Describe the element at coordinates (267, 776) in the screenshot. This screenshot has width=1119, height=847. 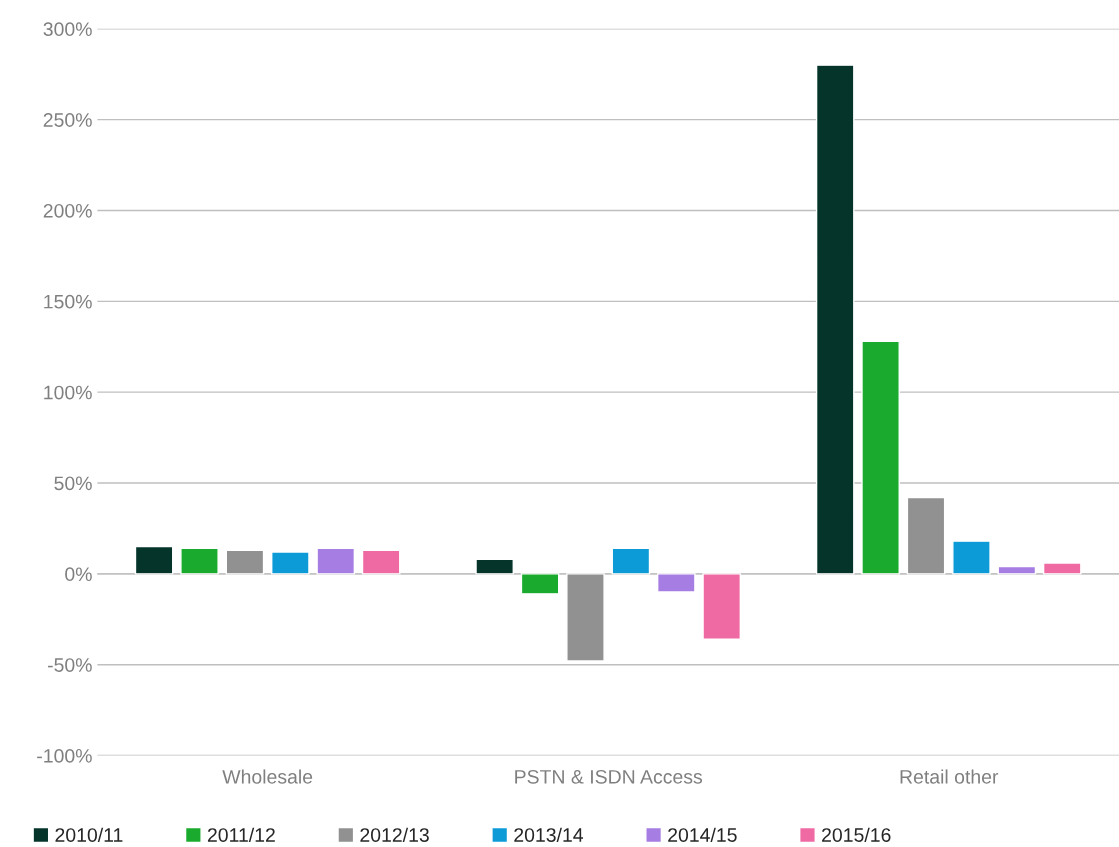
I see `x-tick-label: Wholesale` at that location.